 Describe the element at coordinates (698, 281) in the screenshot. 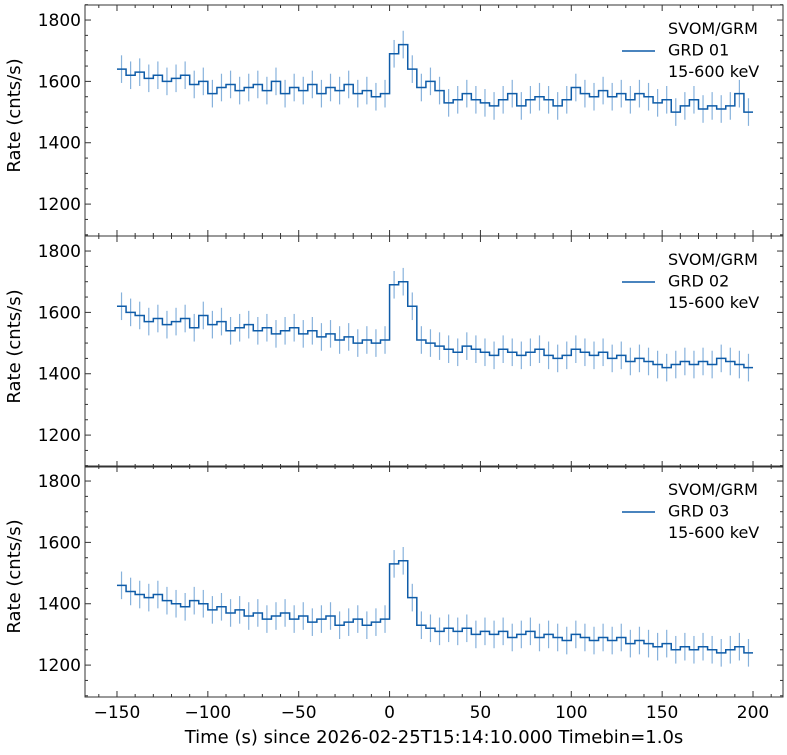

I see `legend-label: GRD 02` at that location.